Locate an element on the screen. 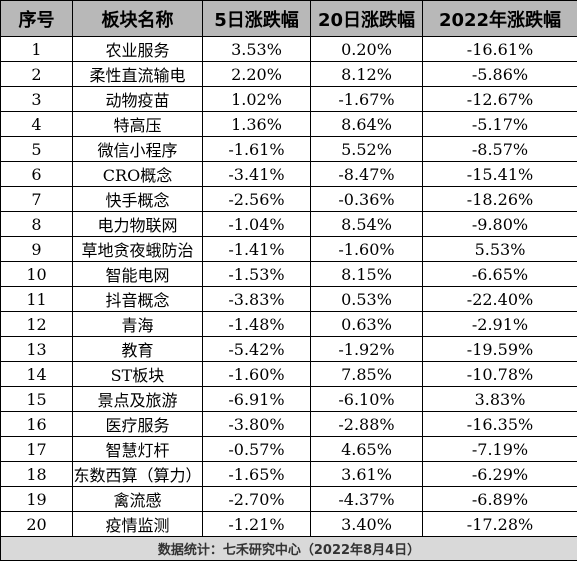  footer-row: 数据统计：七禾研究中心（2022年8月4日） is located at coordinates (288, 548).